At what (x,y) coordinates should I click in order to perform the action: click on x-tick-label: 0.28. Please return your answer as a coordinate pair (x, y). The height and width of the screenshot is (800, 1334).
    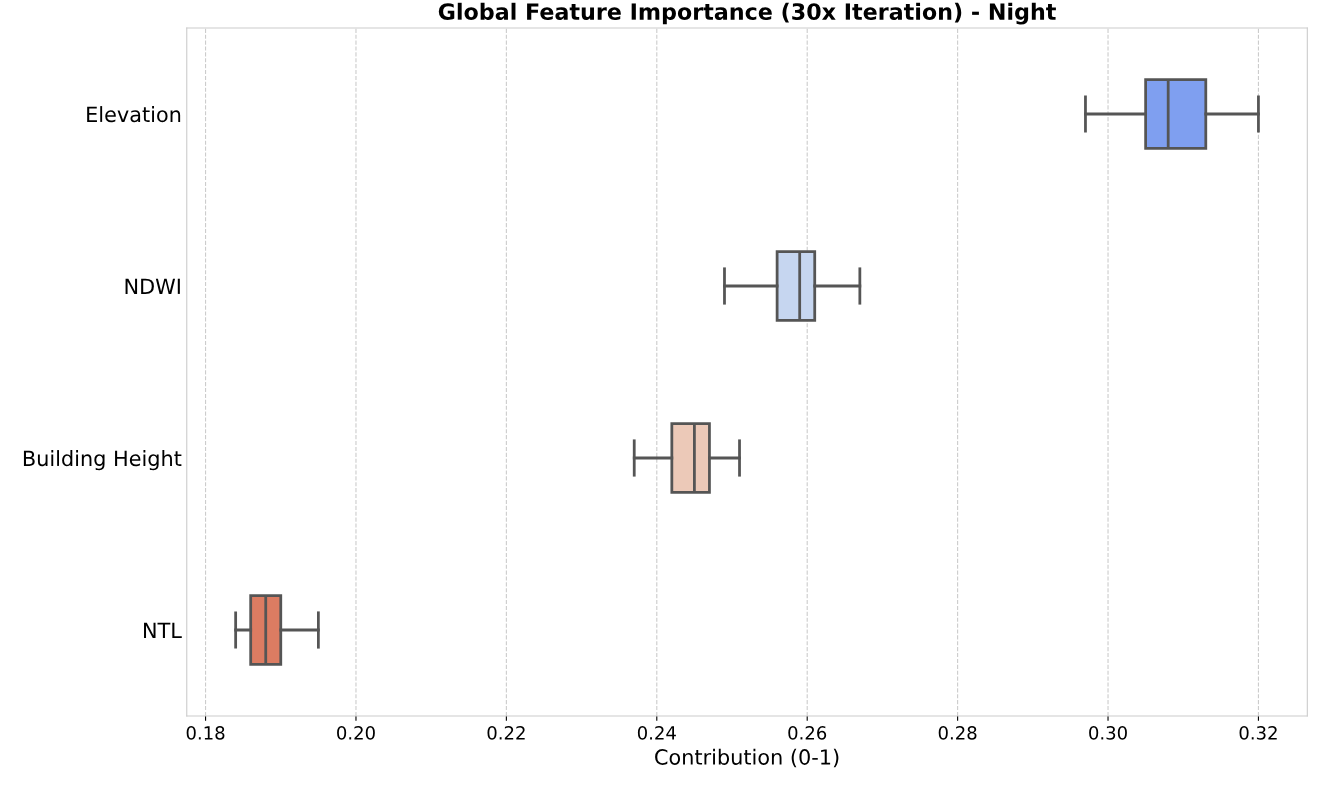
    Looking at the image, I should click on (957, 733).